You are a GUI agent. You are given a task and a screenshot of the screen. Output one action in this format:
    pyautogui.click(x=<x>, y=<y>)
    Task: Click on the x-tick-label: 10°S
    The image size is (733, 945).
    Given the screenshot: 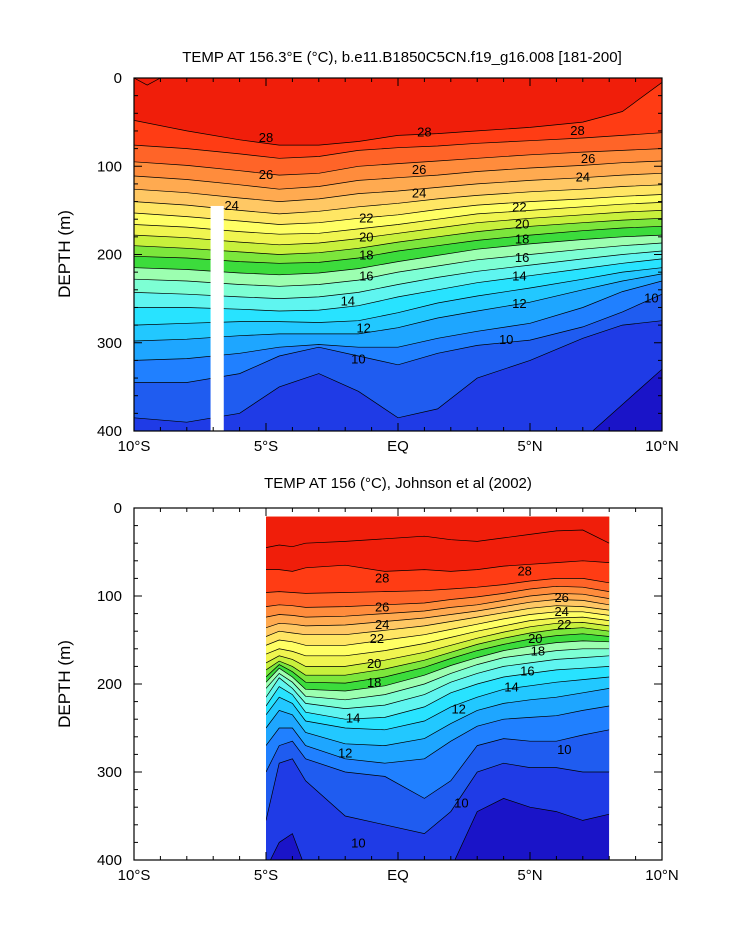 What is the action you would take?
    pyautogui.click(x=134, y=446)
    